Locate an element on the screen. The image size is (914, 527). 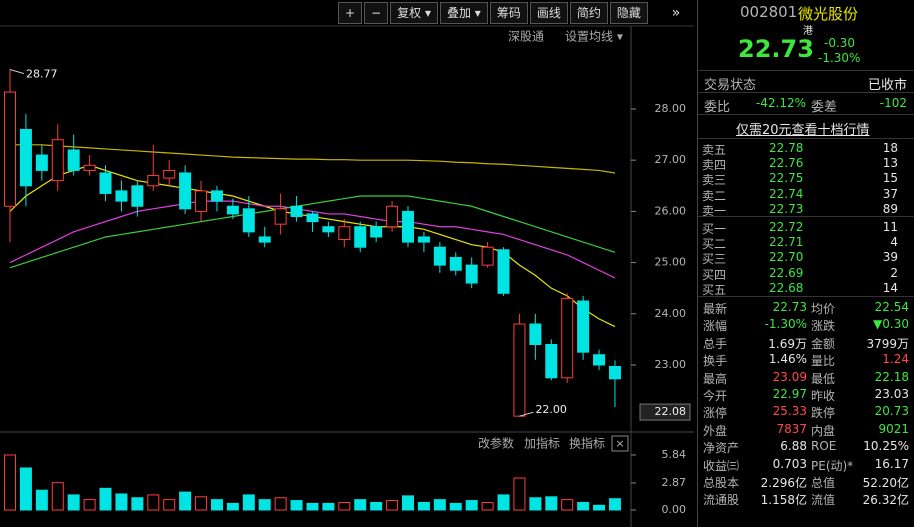
stat-label: 外盘 is located at coordinates (715, 430).